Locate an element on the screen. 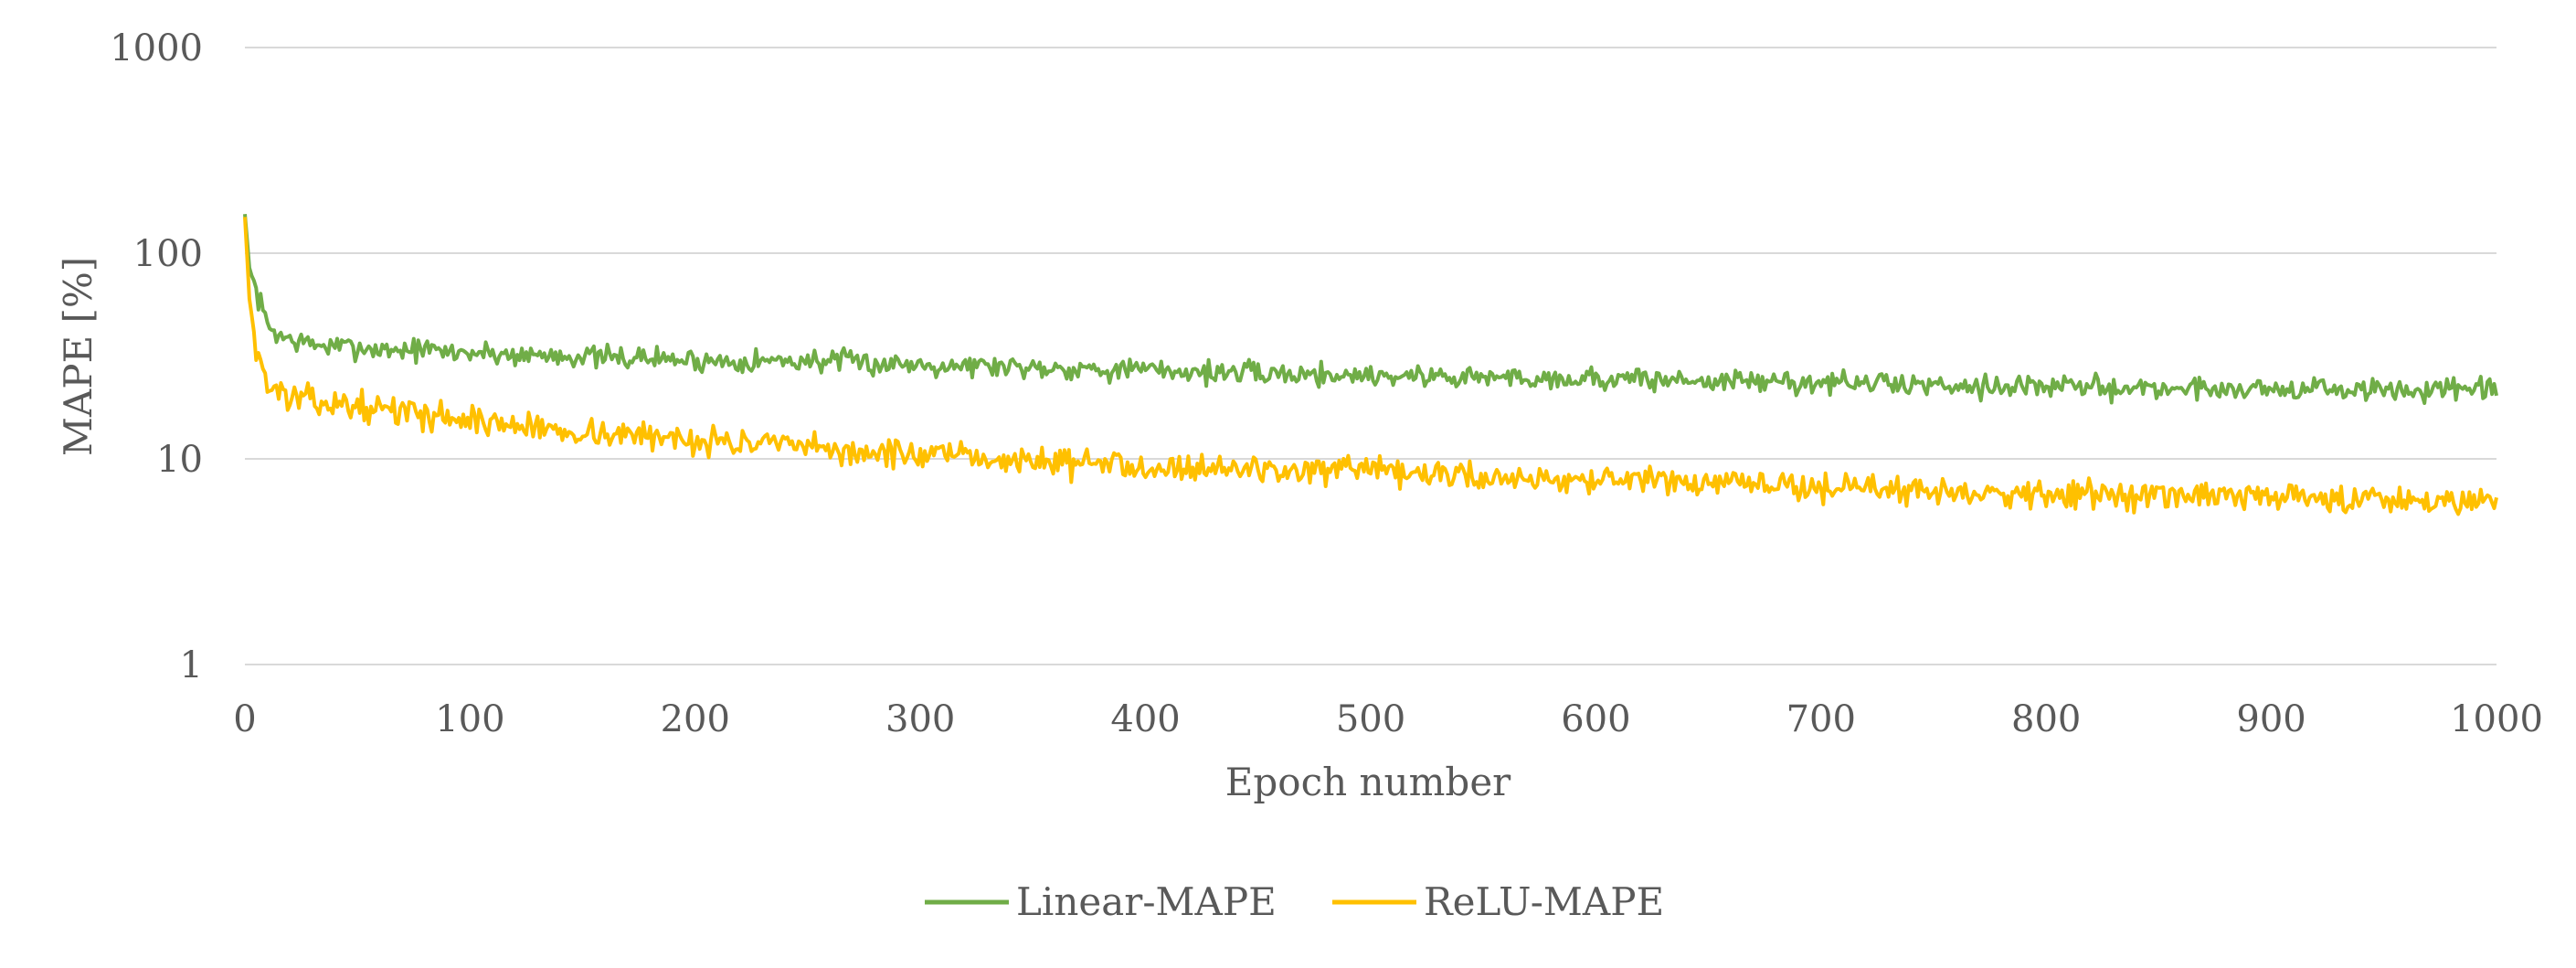 This screenshot has width=2576, height=968. y-tick-label: 1 is located at coordinates (191, 665).